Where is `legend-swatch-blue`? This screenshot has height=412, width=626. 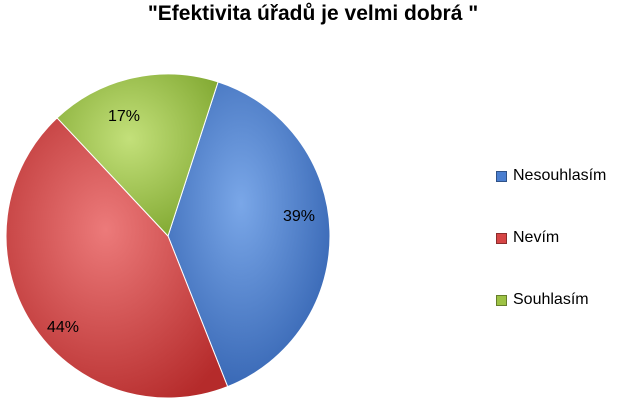 legend-swatch-blue is located at coordinates (501, 176).